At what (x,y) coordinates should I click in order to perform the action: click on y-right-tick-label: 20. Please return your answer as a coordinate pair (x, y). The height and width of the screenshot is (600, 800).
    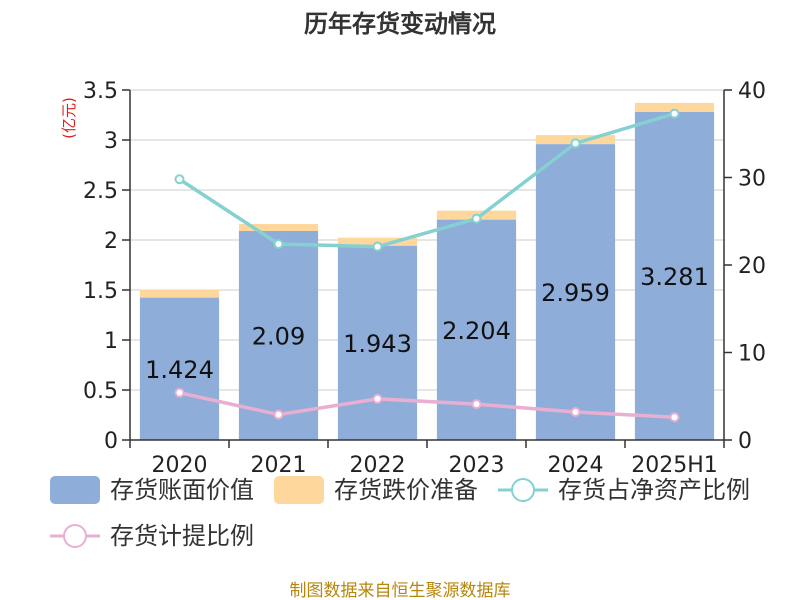
    Looking at the image, I should click on (752, 266).